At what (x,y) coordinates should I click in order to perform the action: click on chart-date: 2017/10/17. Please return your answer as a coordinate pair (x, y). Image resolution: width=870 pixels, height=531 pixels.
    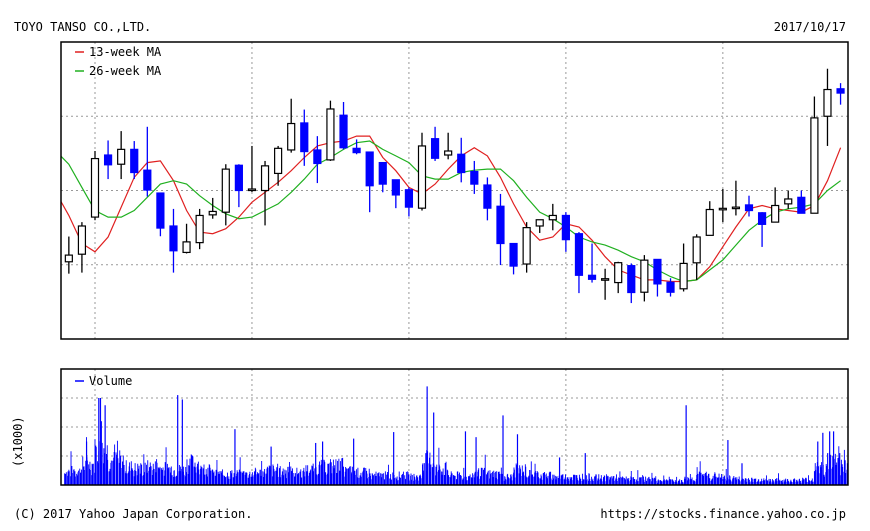
    Looking at the image, I should click on (810, 27).